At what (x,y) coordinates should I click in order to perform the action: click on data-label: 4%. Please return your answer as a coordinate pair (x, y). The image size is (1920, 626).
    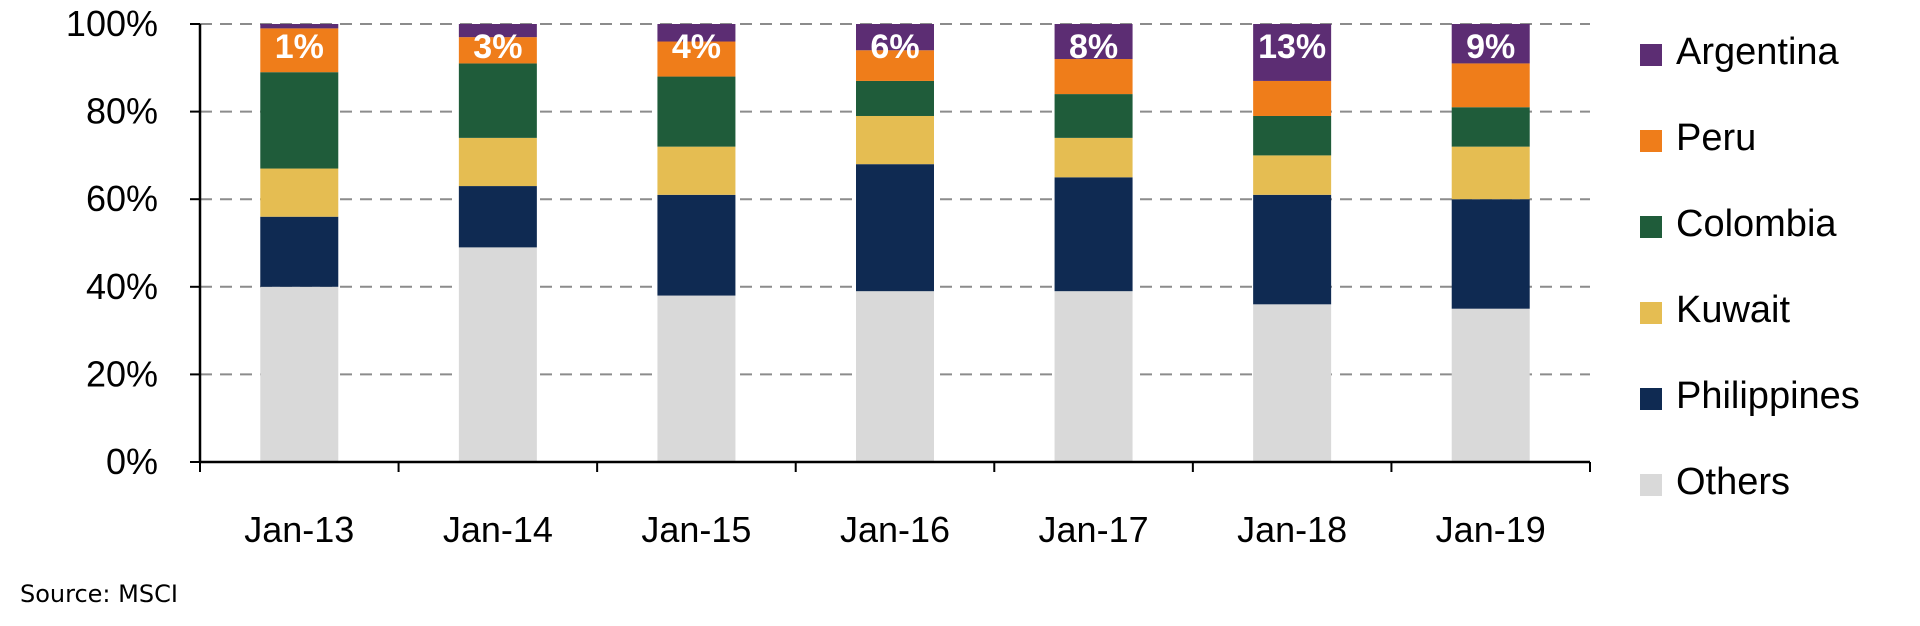
    Looking at the image, I should click on (696, 47).